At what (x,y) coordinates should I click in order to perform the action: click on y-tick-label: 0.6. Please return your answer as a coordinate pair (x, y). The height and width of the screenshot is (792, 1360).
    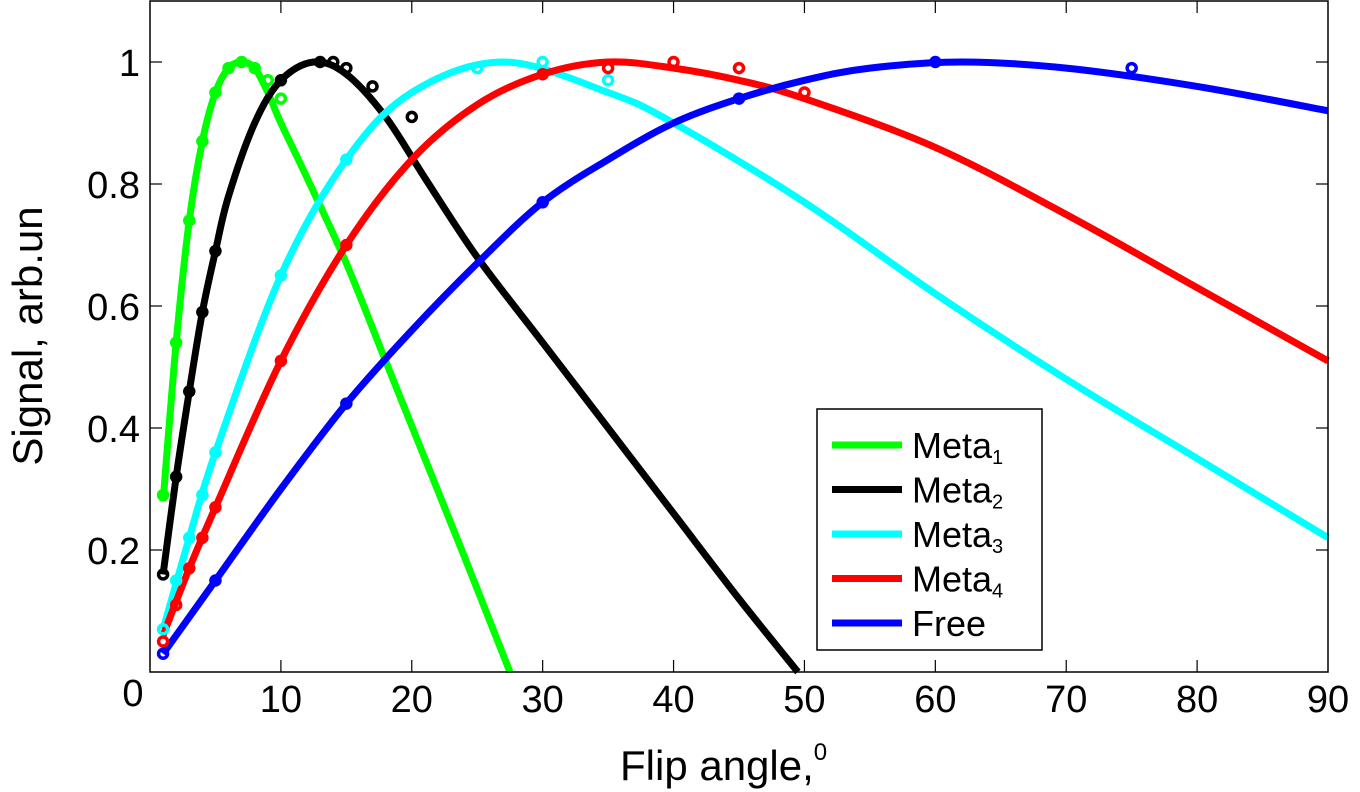
    Looking at the image, I should click on (113, 308).